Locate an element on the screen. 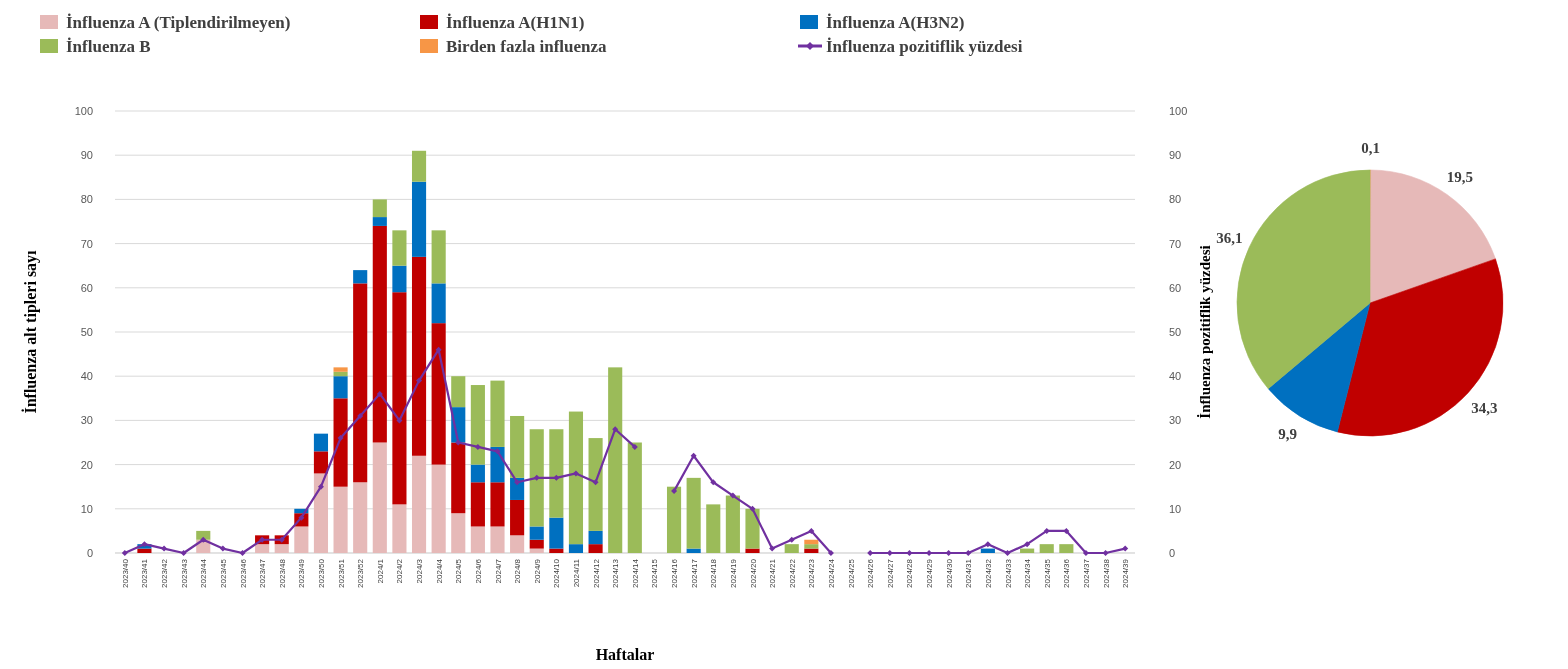  legend-label: İnfluenza pozitiflik yüzdesi is located at coordinates (924, 46).